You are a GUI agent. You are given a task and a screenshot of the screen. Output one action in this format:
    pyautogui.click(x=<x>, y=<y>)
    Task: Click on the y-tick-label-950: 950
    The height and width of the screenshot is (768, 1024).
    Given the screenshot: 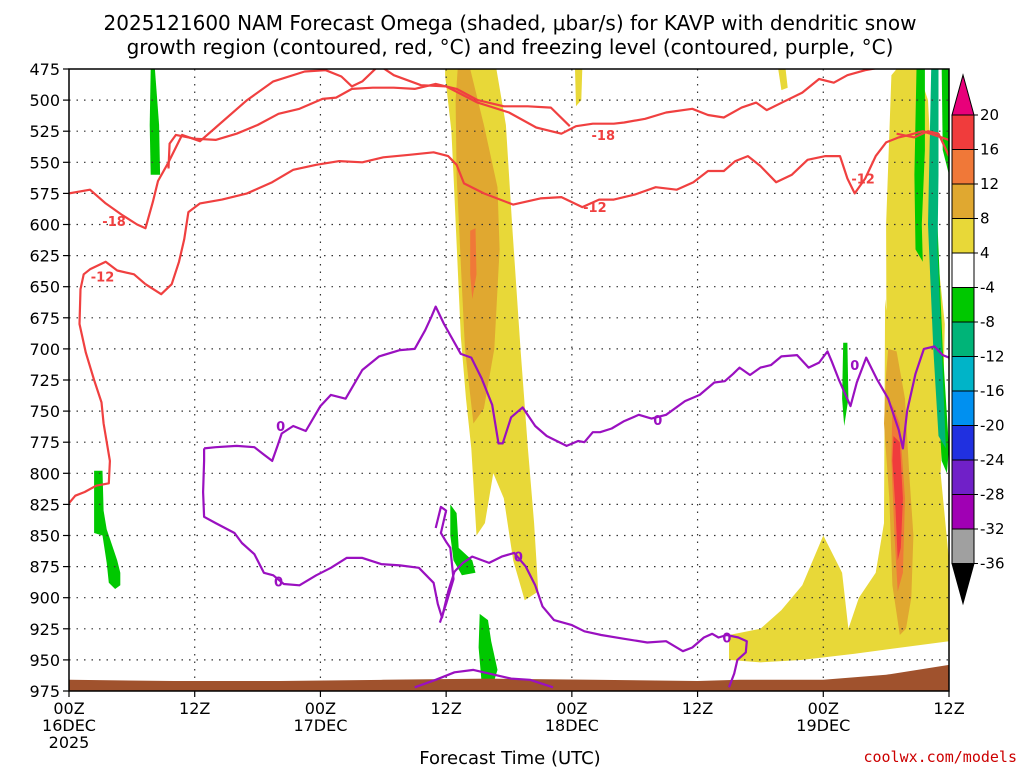 What is the action you would take?
    pyautogui.click(x=44, y=660)
    